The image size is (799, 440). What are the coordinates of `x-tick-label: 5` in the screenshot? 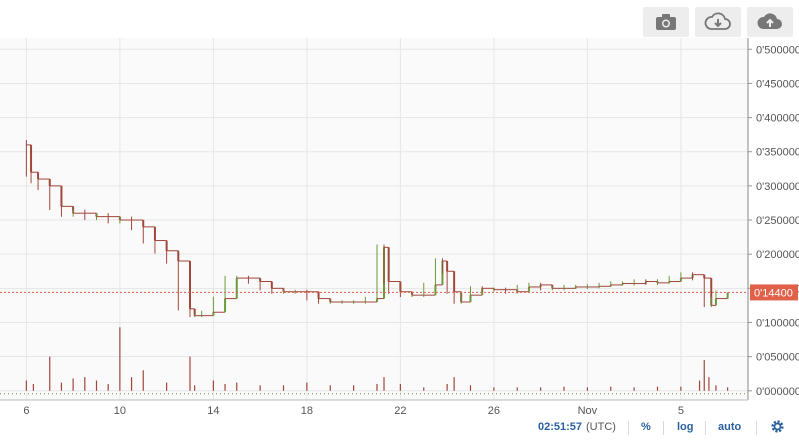 It's located at (681, 410).